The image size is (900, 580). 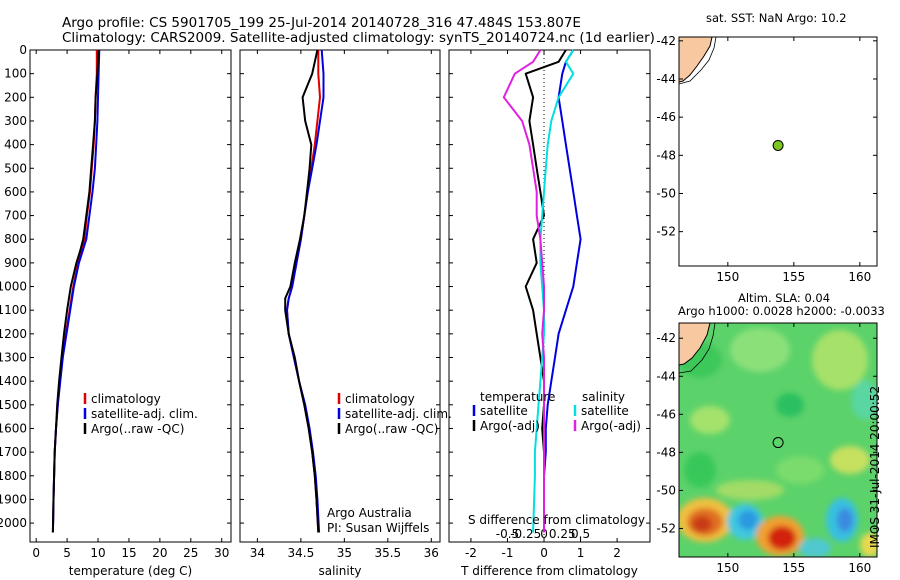 I want to click on x-tick-label: 35.5, so click(x=387, y=553).